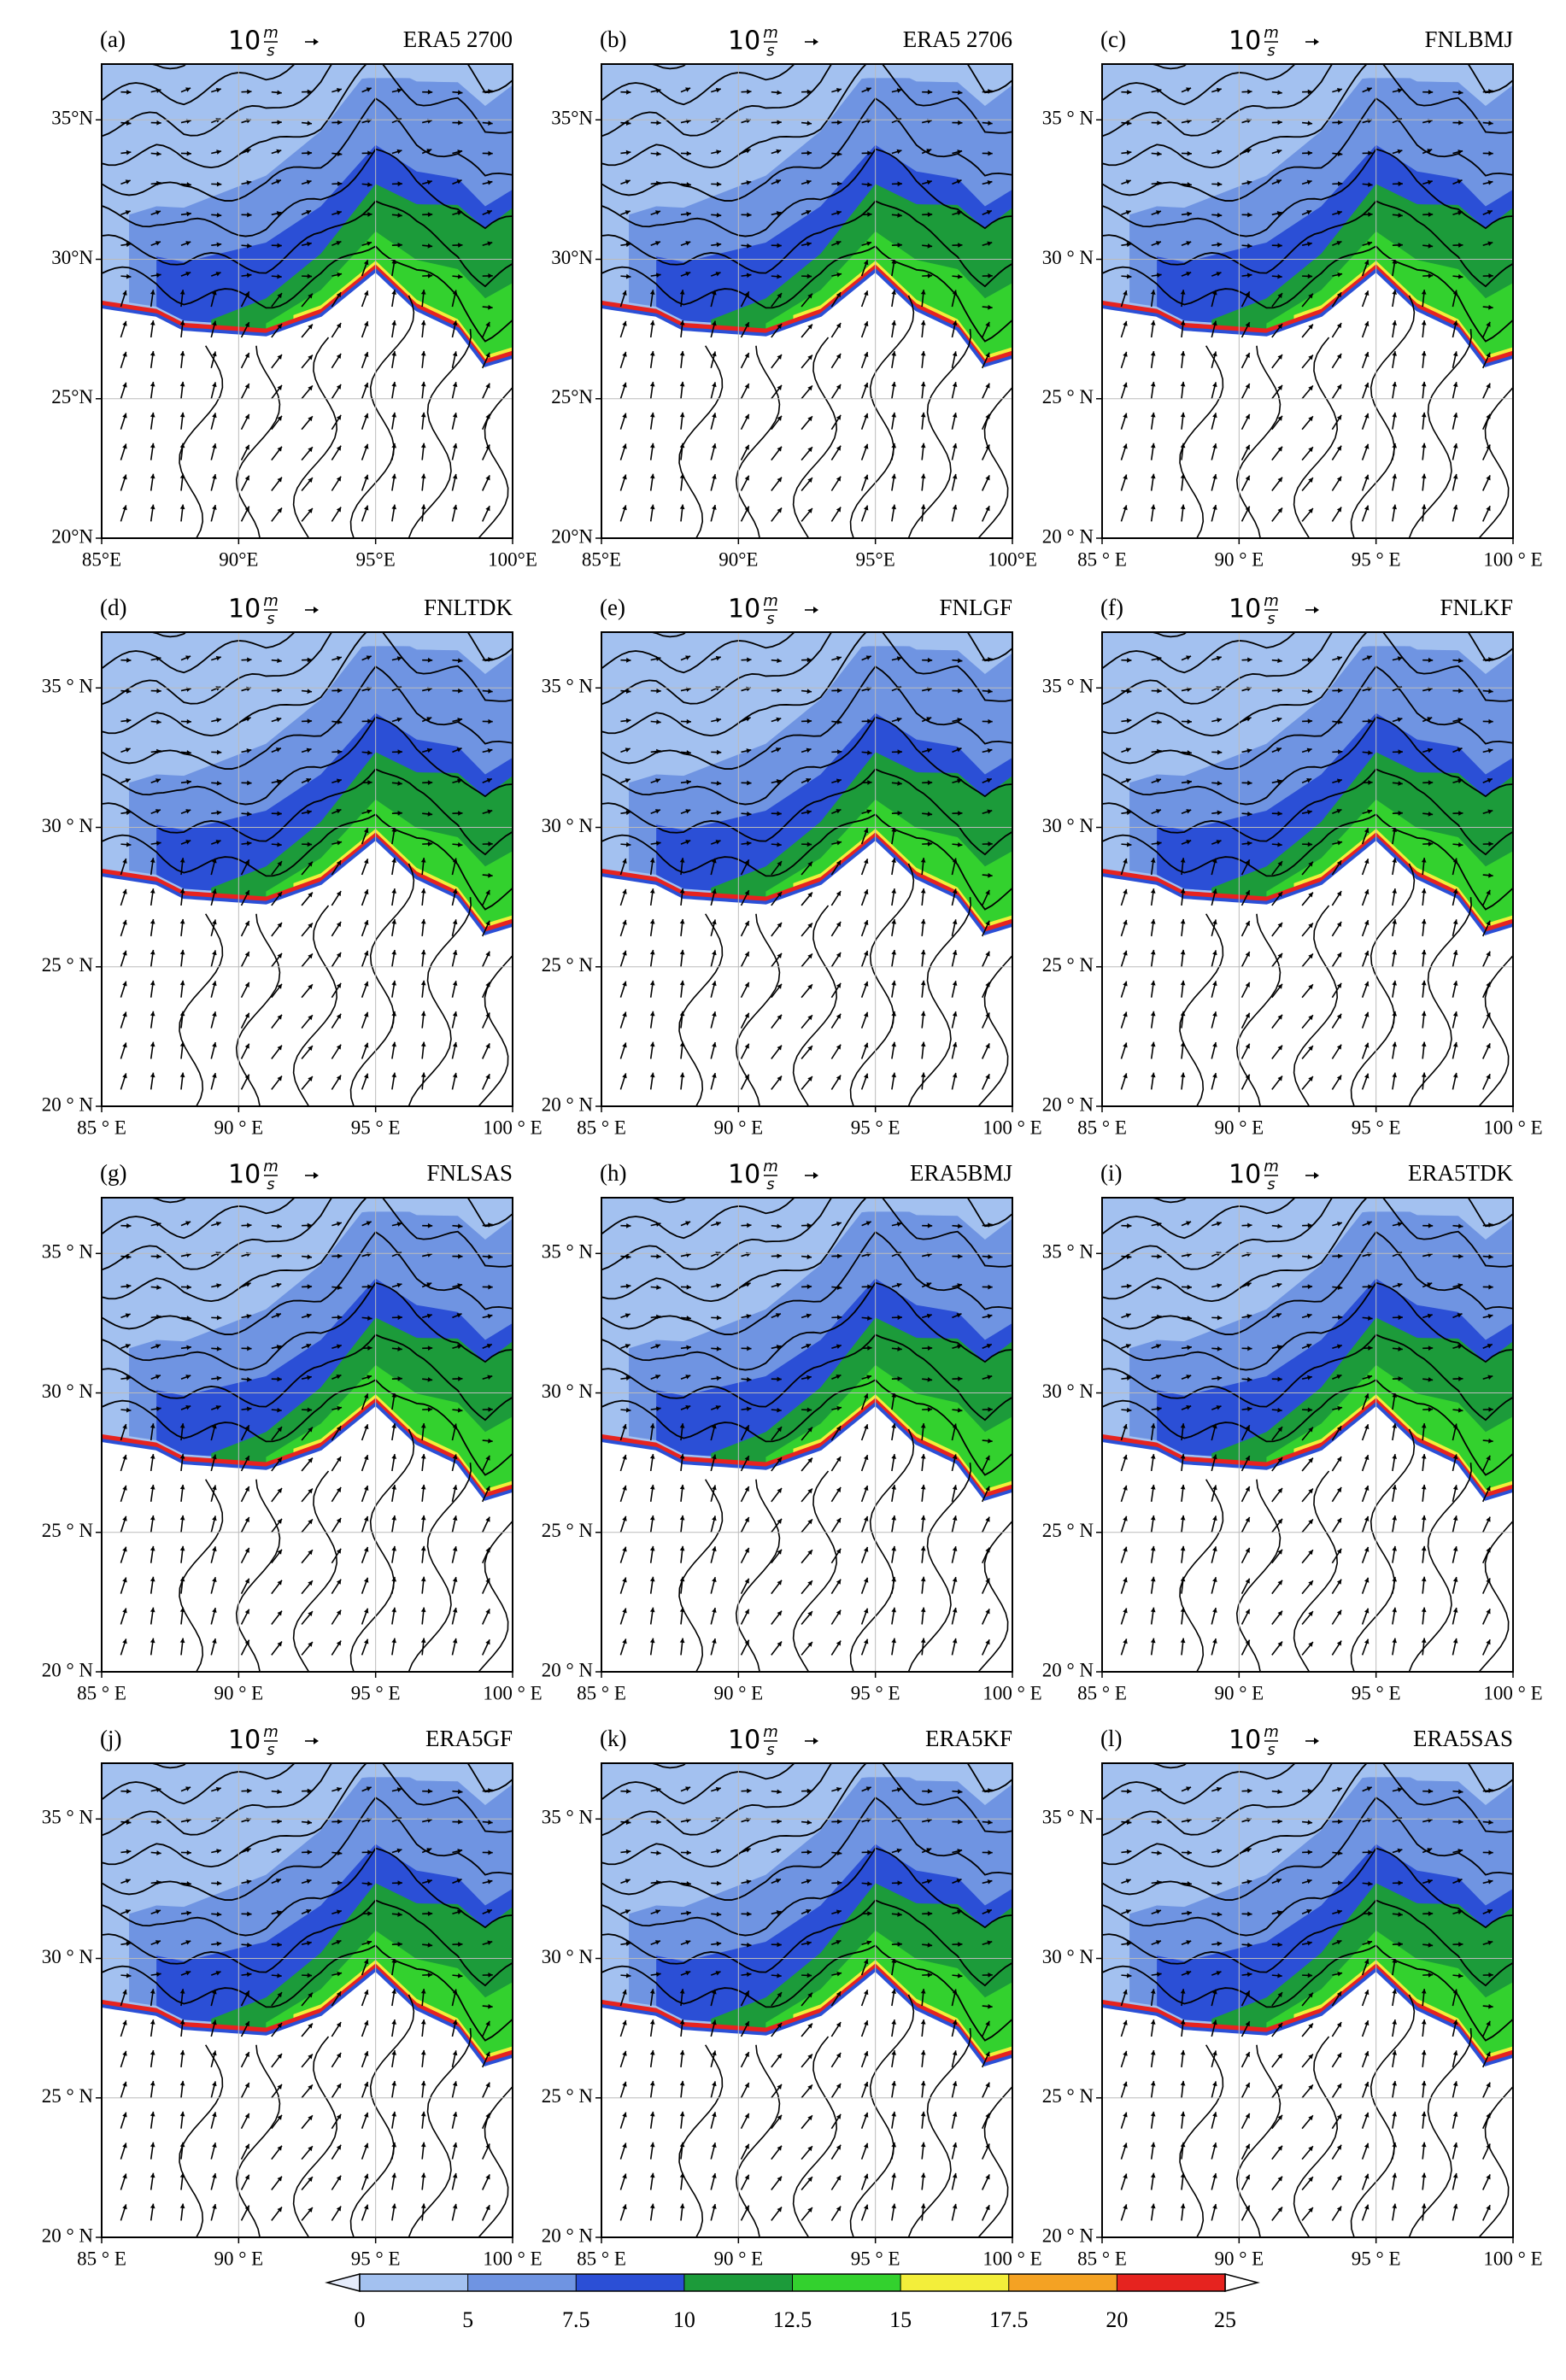  I want to click on y-tick-label: 25 ° N, so click(1068, 1531).